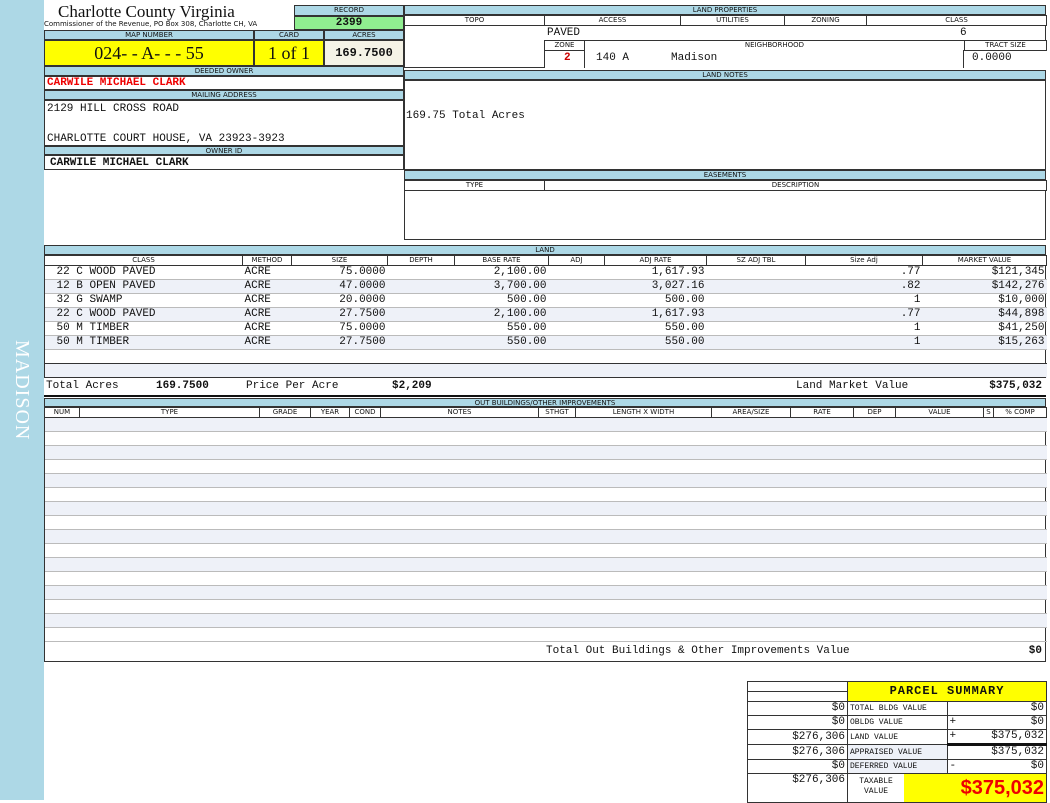  I want to click on land-cell: 2,100.00, so click(520, 314).